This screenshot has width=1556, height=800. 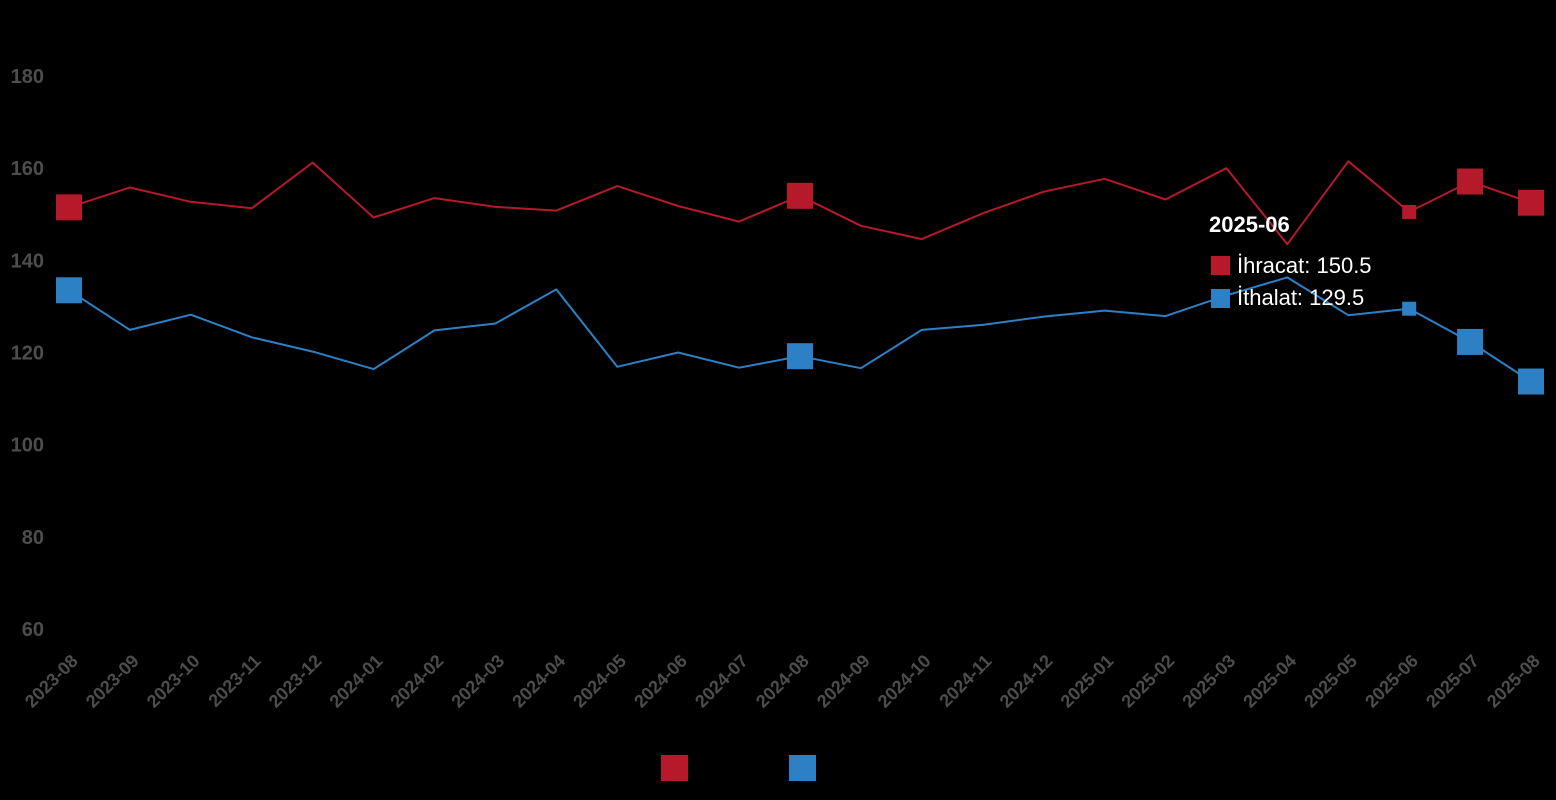 I want to click on x-tick-label: 2025-03, so click(x=1208, y=681).